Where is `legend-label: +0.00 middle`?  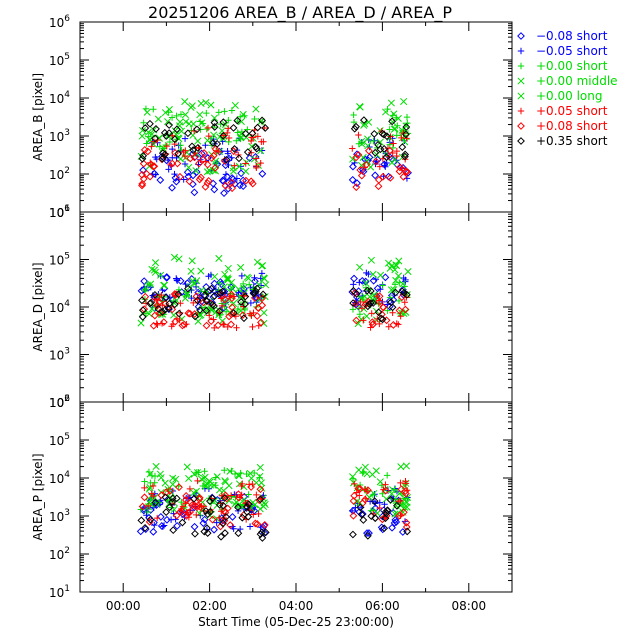
legend-label: +0.00 middle is located at coordinates (577, 81).